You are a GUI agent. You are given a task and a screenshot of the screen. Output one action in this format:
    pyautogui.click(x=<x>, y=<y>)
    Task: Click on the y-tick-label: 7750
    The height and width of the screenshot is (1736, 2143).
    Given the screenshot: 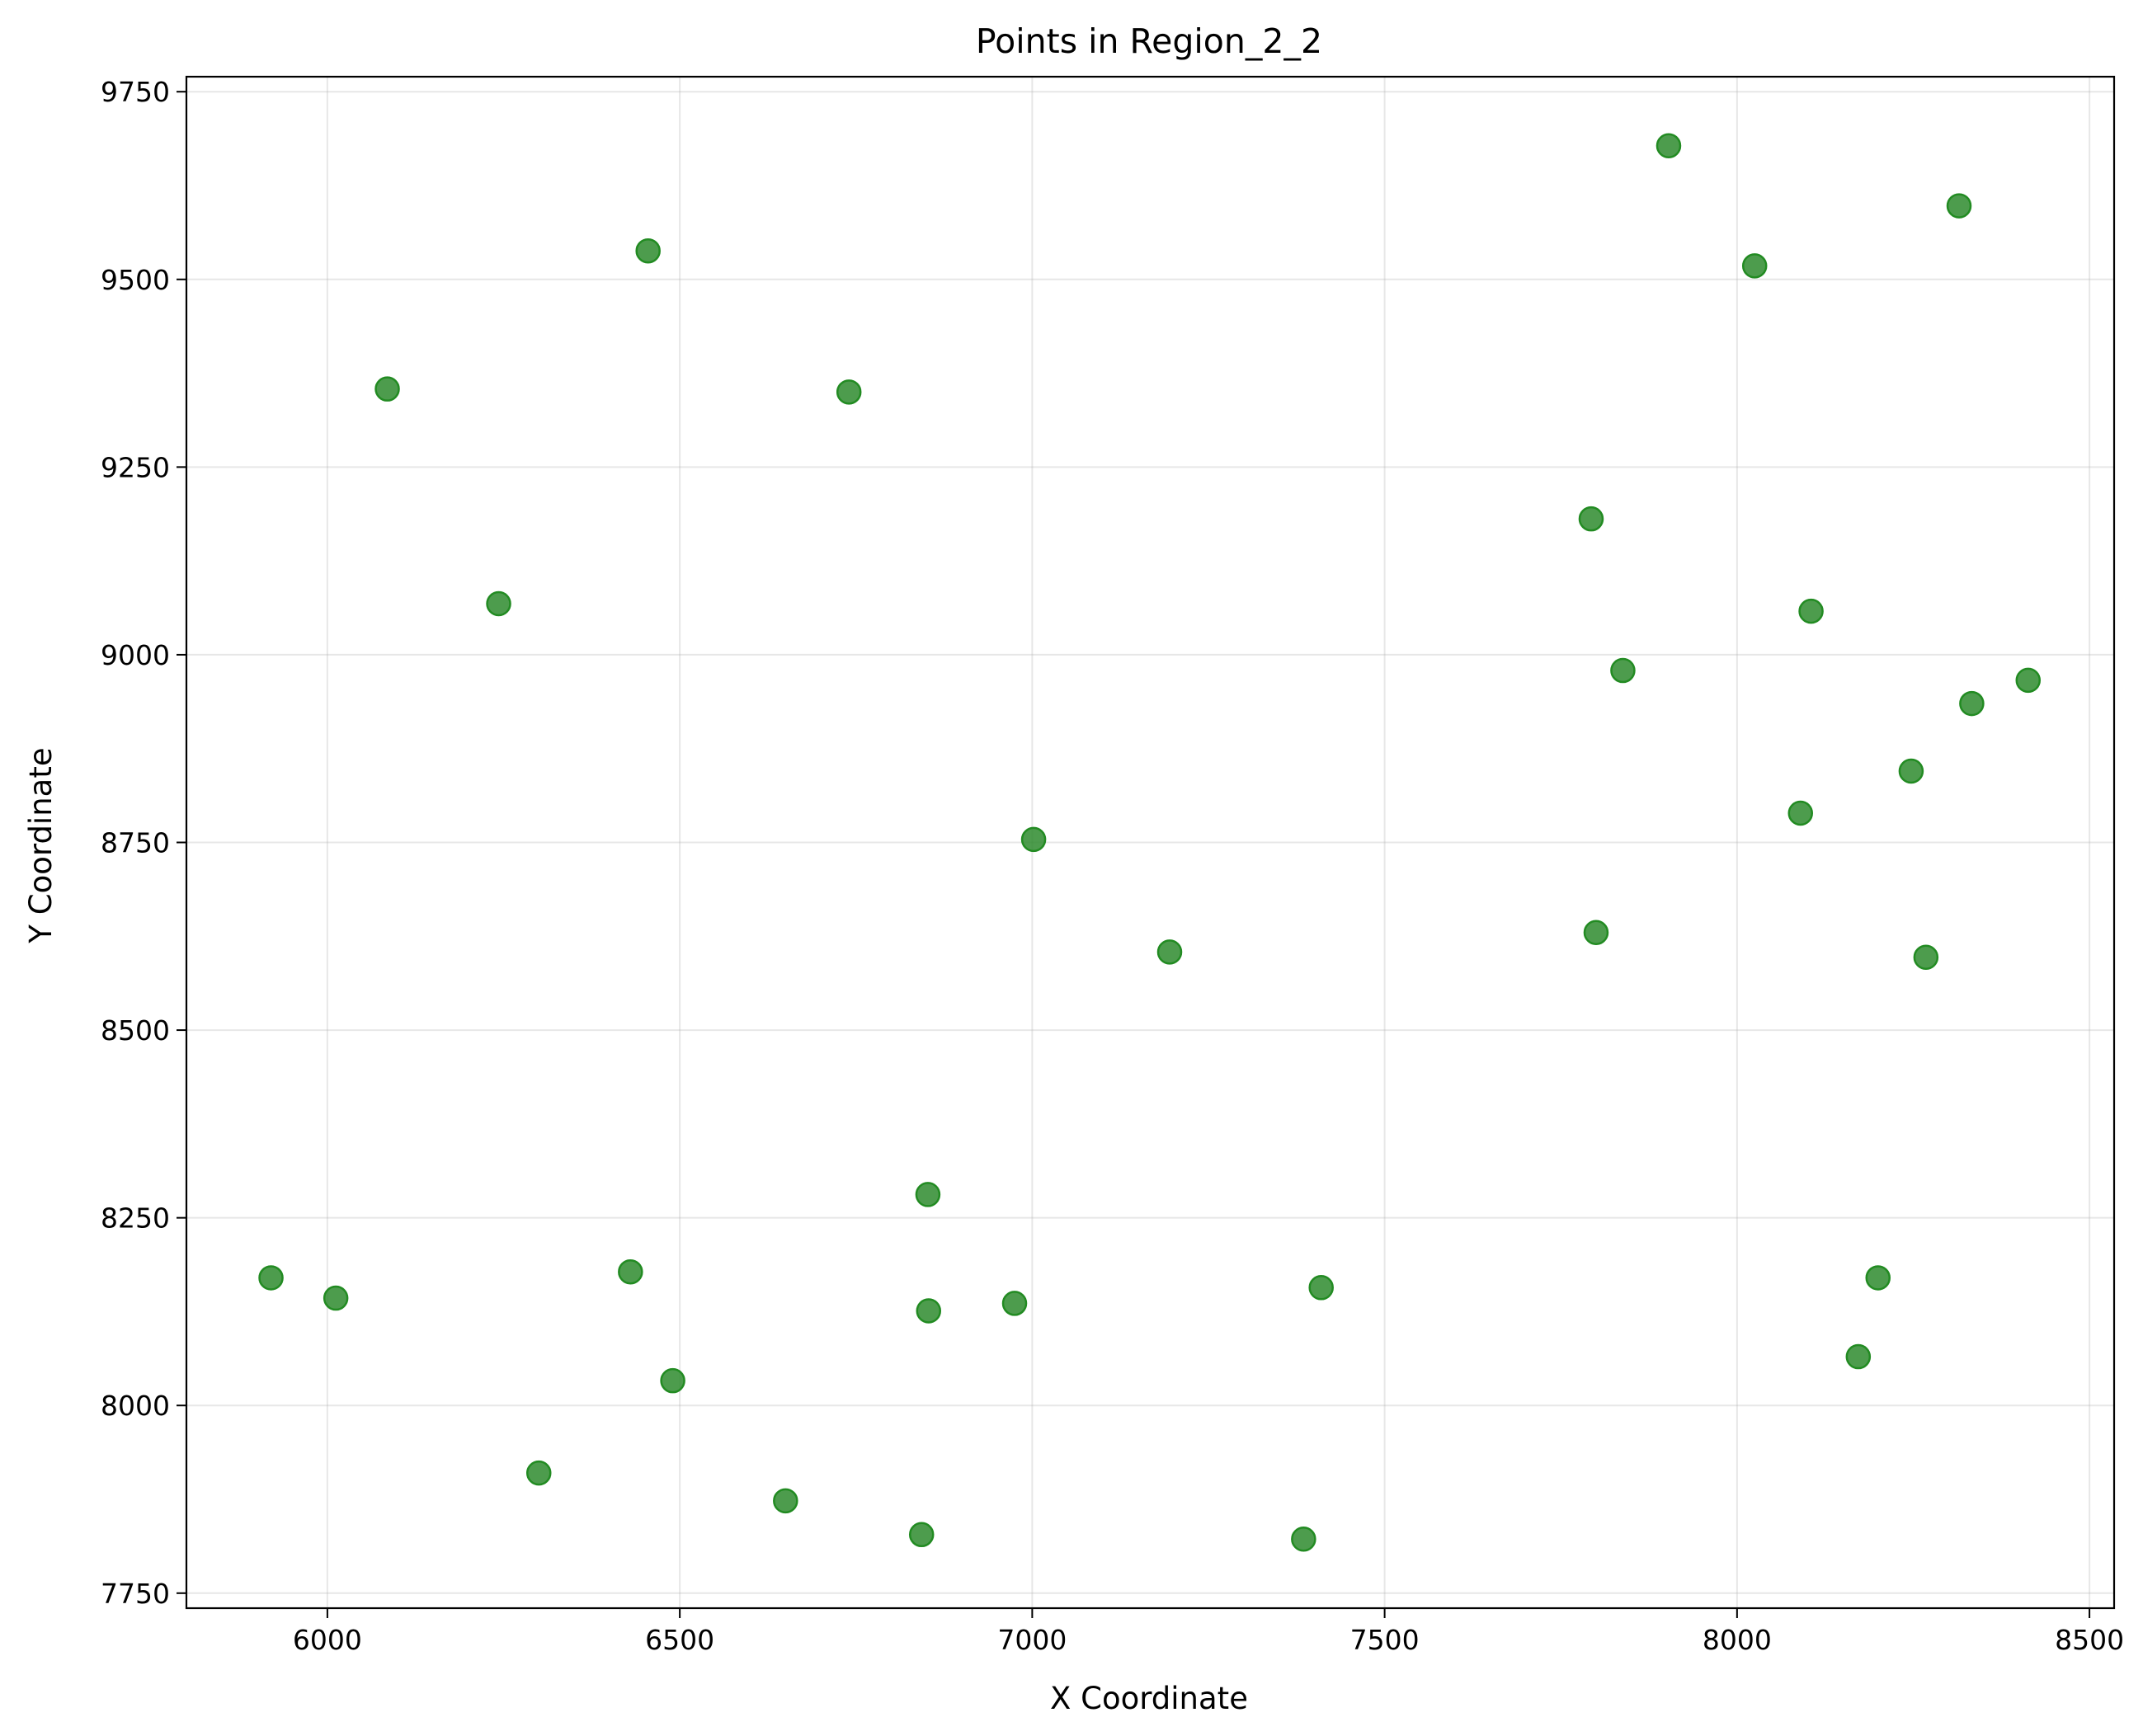 What is the action you would take?
    pyautogui.click(x=135, y=1594)
    